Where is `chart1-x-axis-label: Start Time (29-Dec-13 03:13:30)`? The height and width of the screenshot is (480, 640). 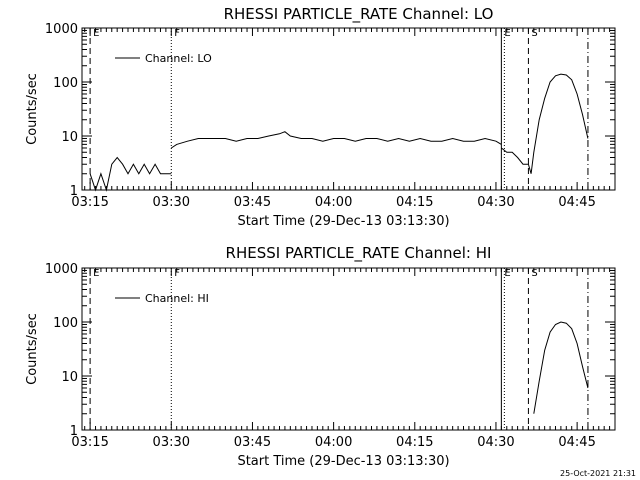 chart1-x-axis-label: Start Time (29-Dec-13 03:13:30) is located at coordinates (343, 221).